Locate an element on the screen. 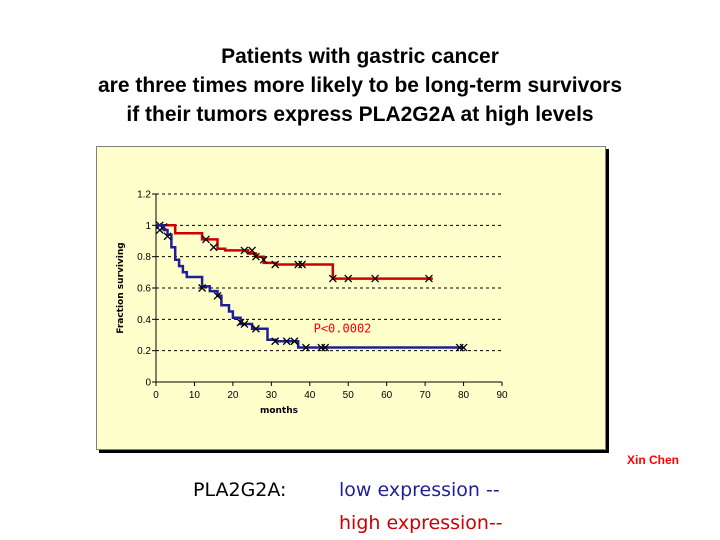 The image size is (720, 540). y-tick-label: 1.2 is located at coordinates (144, 195).